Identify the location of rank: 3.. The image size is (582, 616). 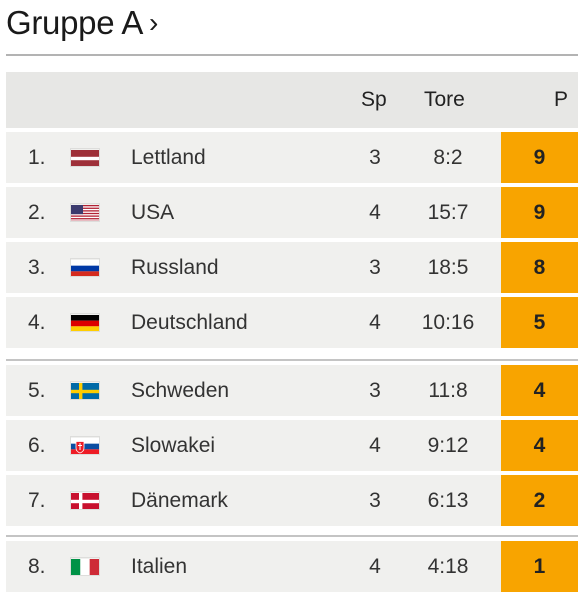
(37, 267).